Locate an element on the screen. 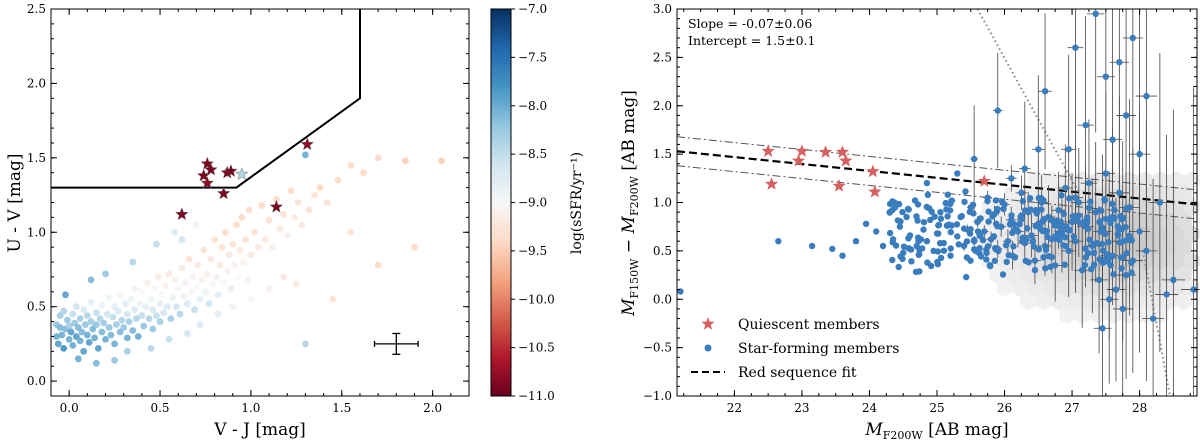 The height and width of the screenshot is (442, 1200). colorbar-tick-label: −10.5 is located at coordinates (536, 348).